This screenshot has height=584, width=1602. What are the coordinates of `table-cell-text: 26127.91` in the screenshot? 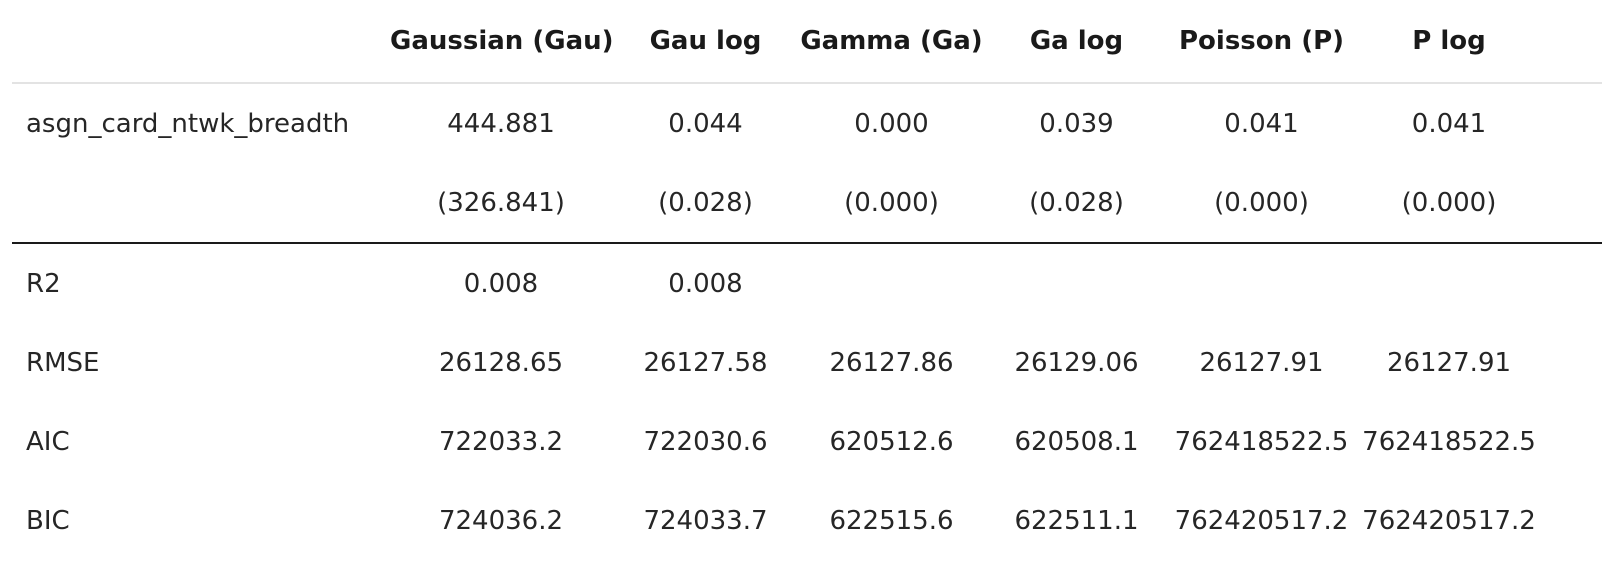 It's located at (1449, 362).